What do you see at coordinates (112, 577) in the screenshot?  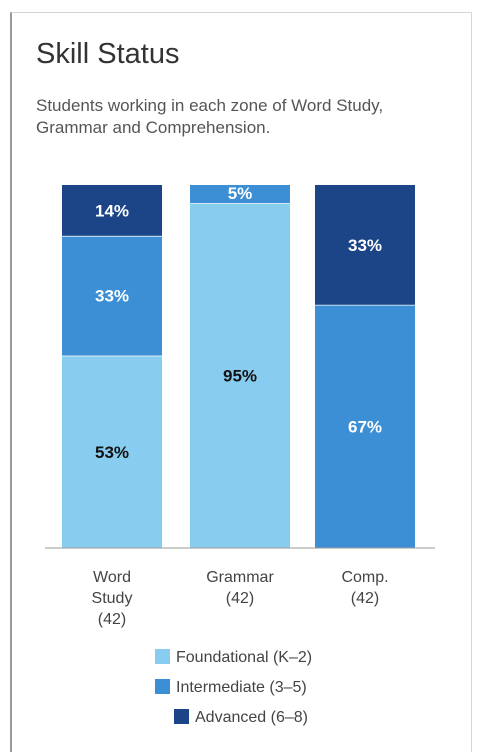 I see `category-label: Word` at bounding box center [112, 577].